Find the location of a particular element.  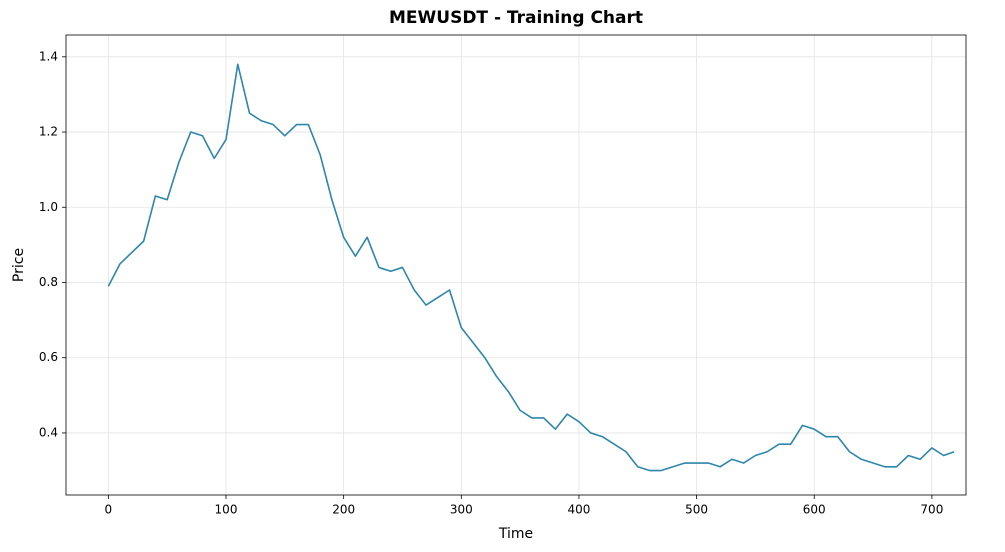

x-tick-label: 300 is located at coordinates (461, 510).